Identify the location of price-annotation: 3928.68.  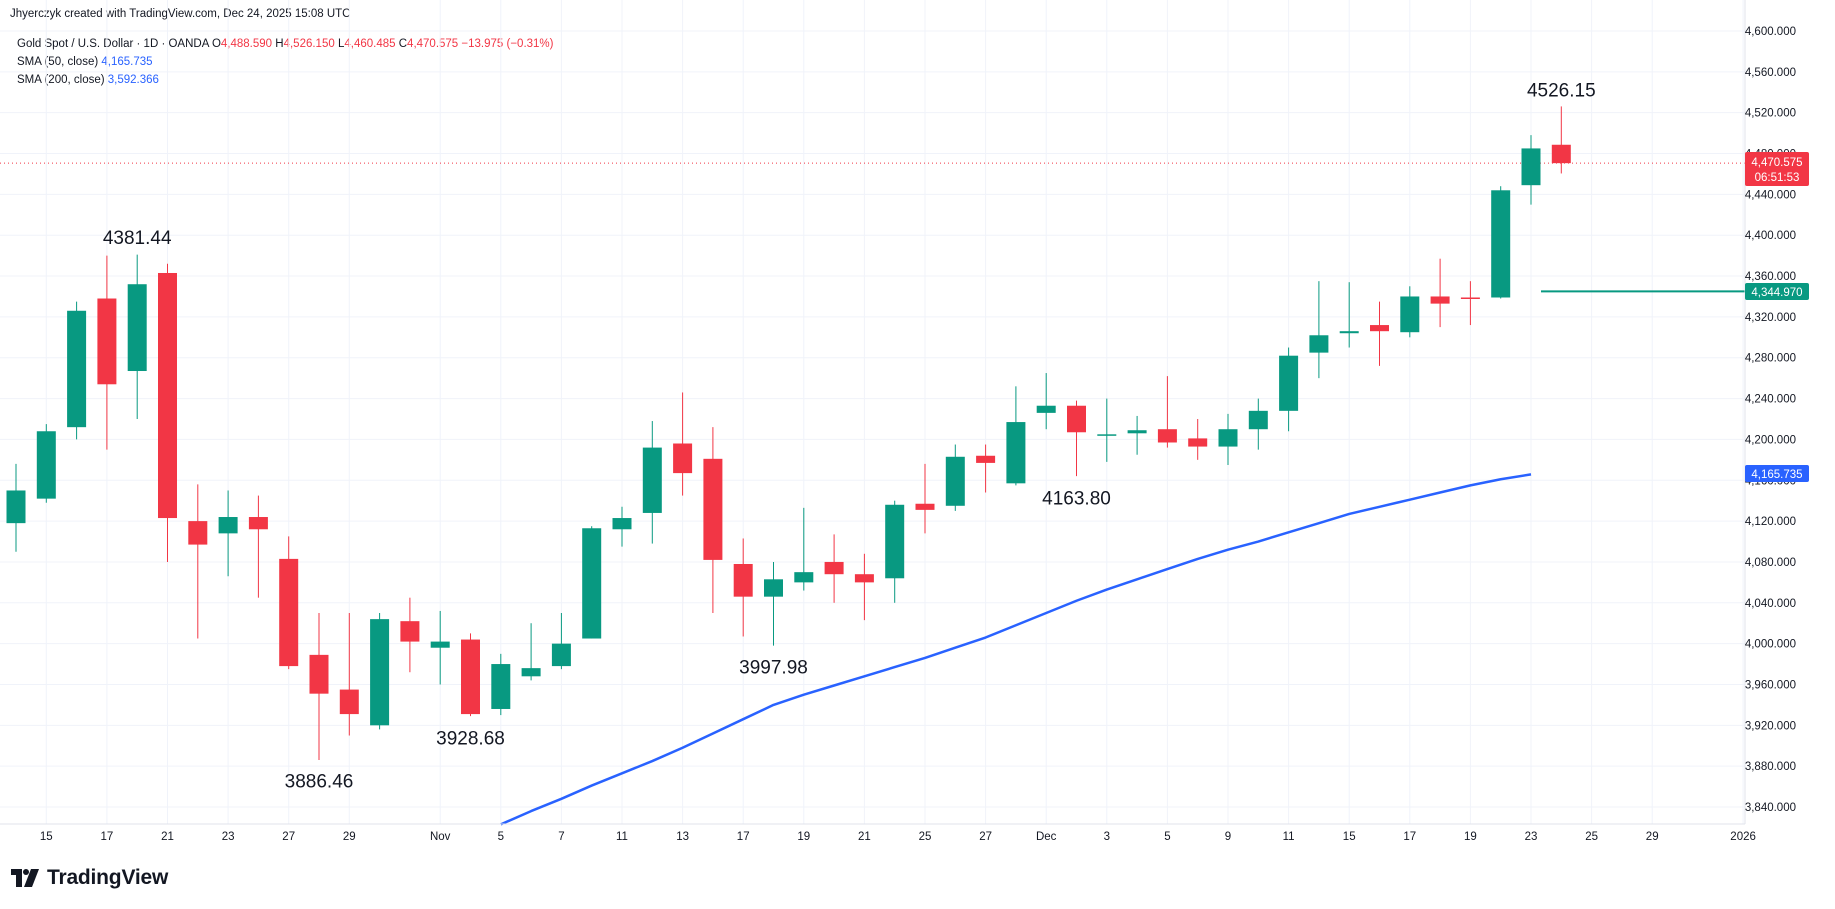
(470, 738).